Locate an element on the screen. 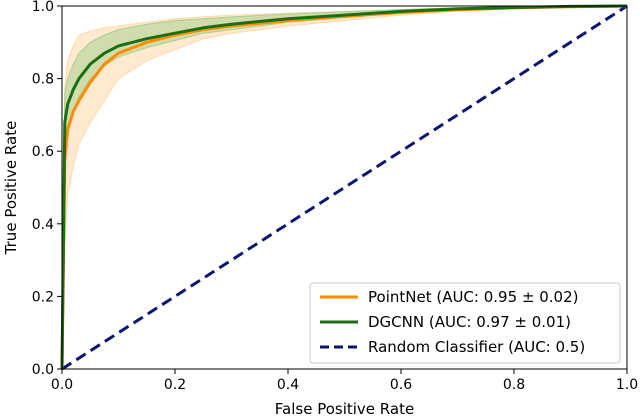  x-axis-label: False Positive Rate is located at coordinates (344, 409).